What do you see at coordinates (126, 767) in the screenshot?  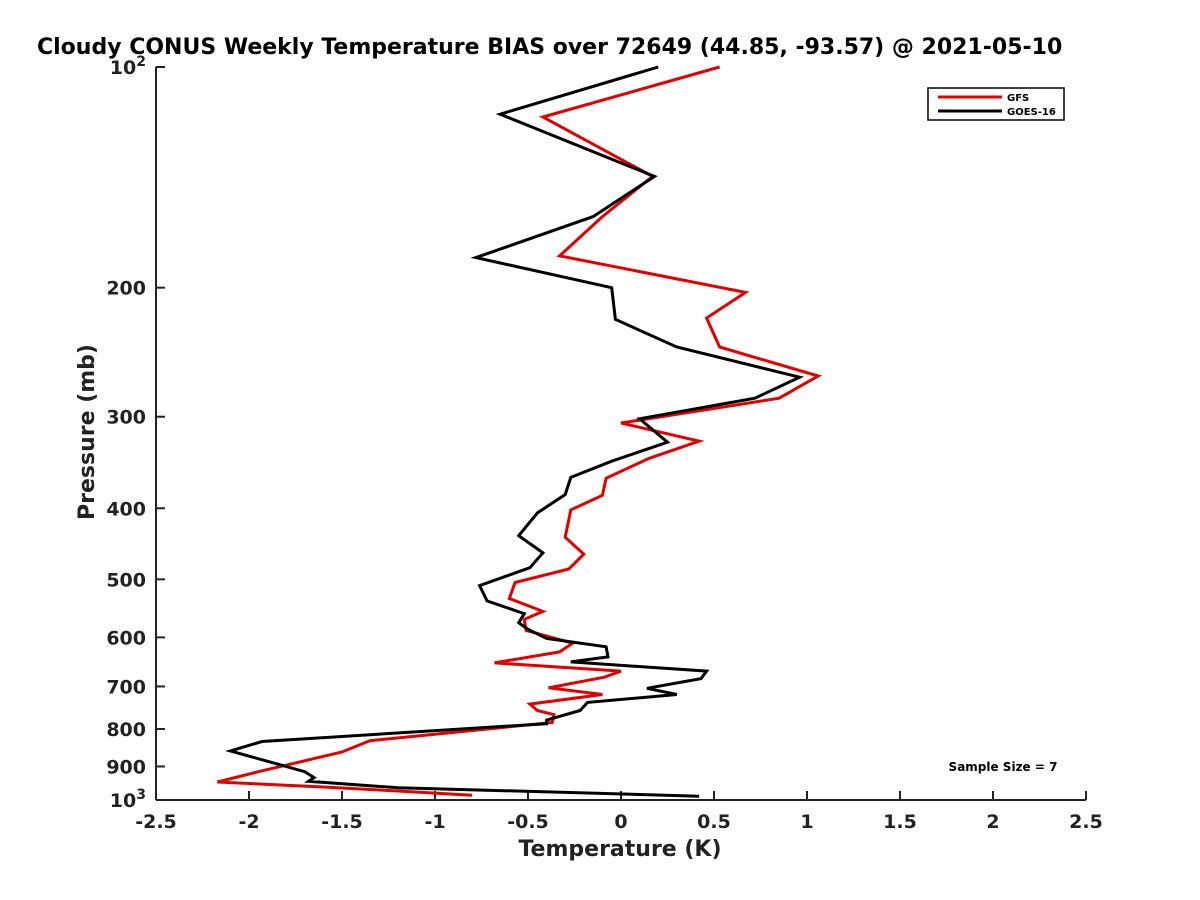 I see `y-tick-label: 900` at bounding box center [126, 767].